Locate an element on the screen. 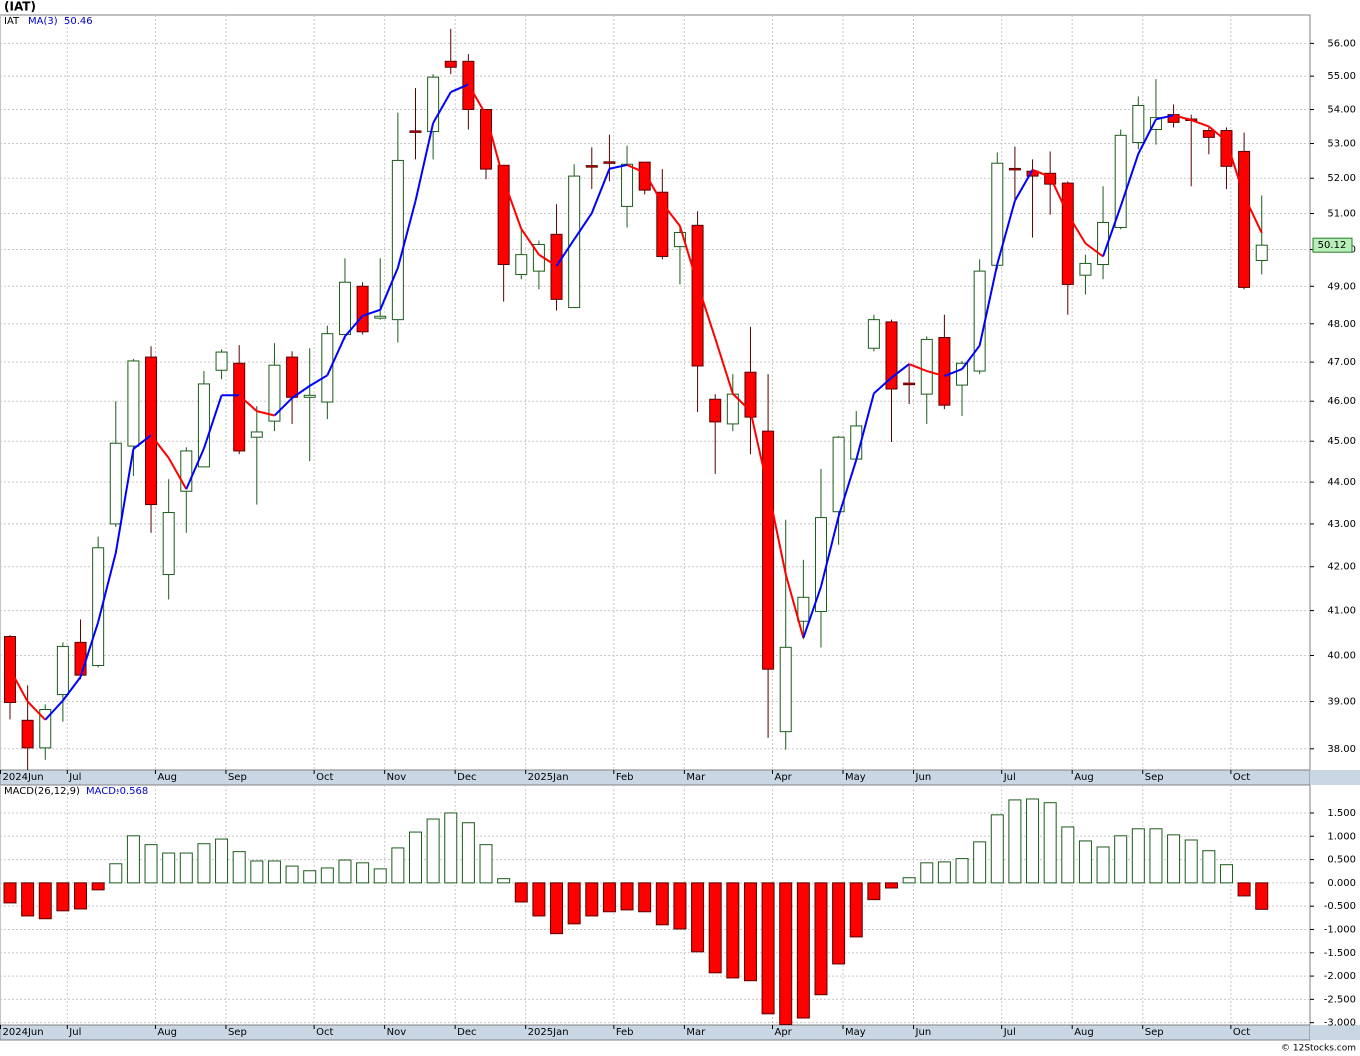 The image size is (1360, 1056). x-tick-label: Jun is located at coordinates (923, 1032).